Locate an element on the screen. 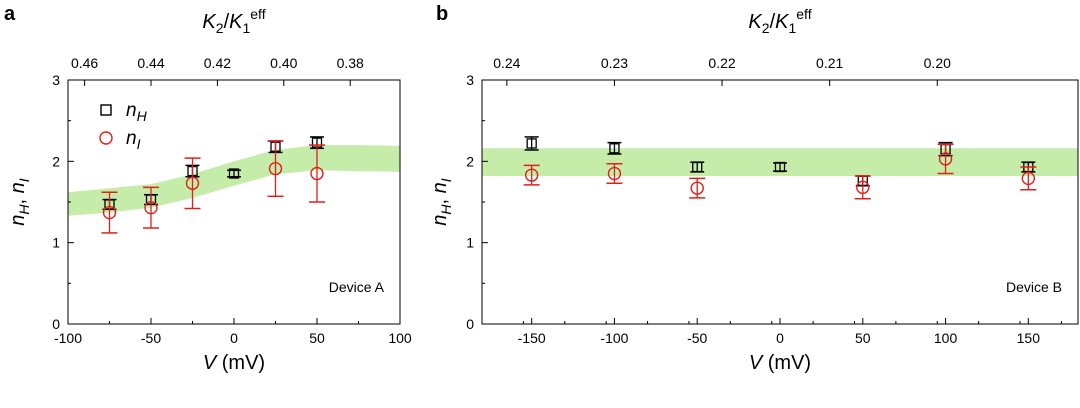  top-tick-label: 0.23 is located at coordinates (614, 63).